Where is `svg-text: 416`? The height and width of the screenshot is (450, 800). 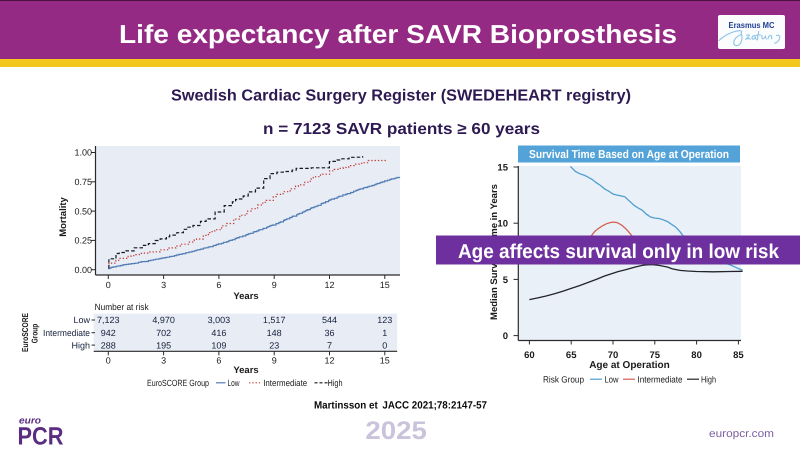
svg-text: 416 is located at coordinates (218, 333).